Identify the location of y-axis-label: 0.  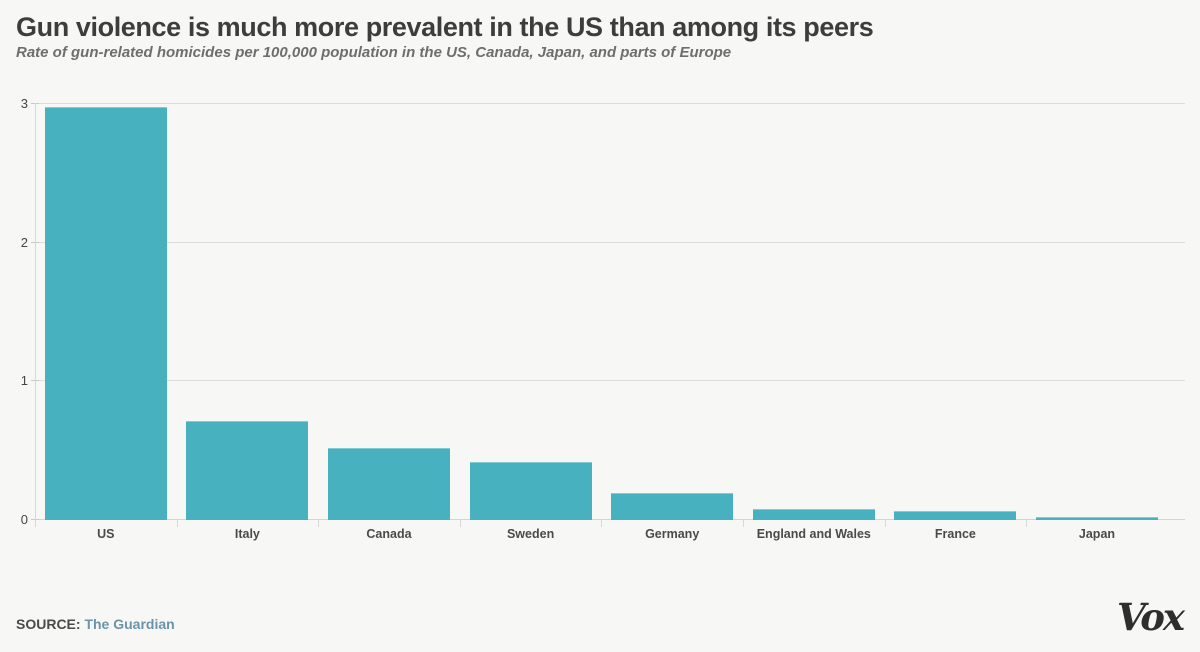
(24, 519).